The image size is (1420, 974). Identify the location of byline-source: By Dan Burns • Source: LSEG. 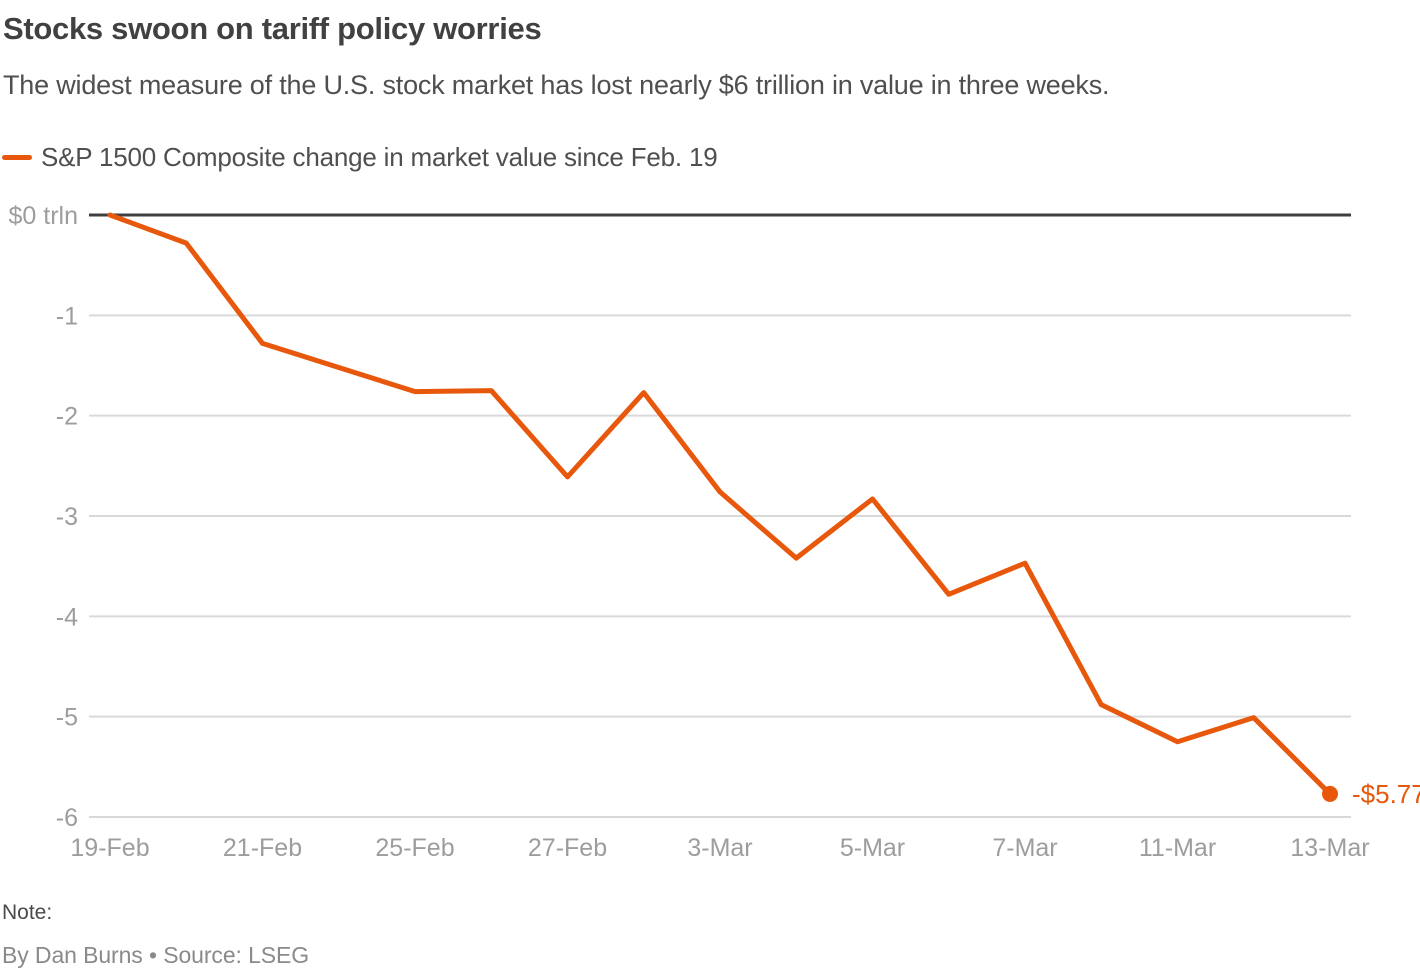
(156, 955).